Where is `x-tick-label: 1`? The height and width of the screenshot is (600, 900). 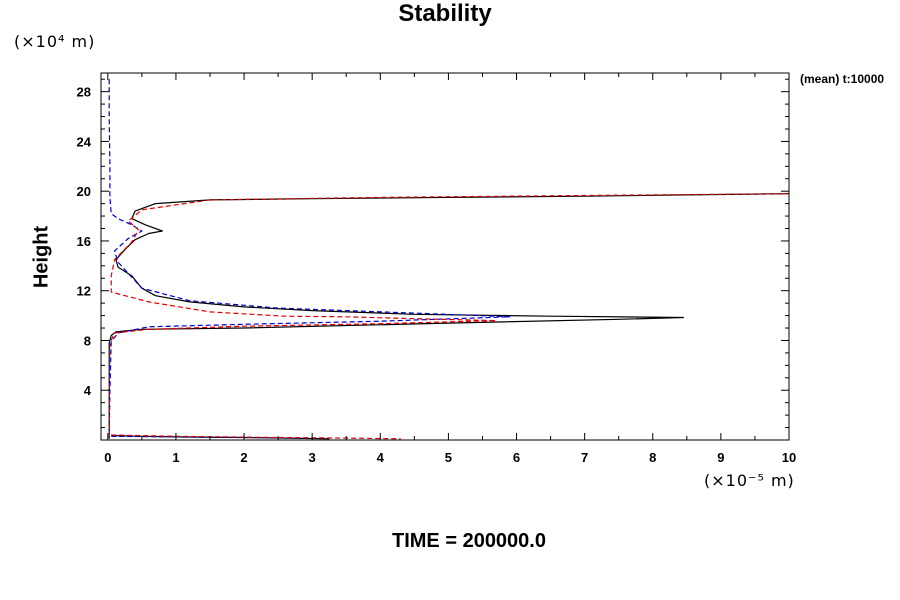
x-tick-label: 1 is located at coordinates (175, 457).